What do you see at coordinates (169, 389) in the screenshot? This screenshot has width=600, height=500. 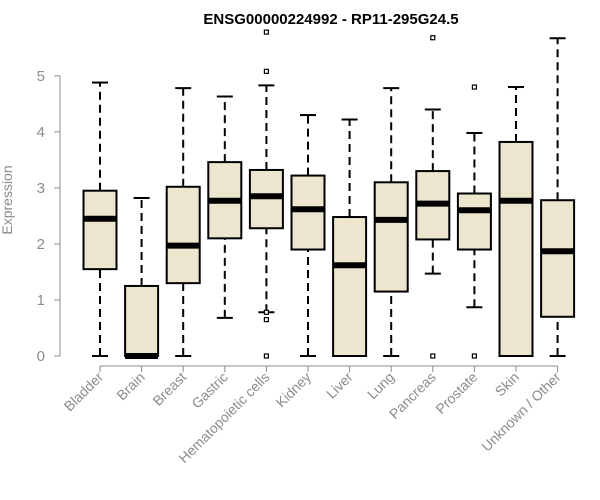 I see `x-tick-label: Breast` at bounding box center [169, 389].